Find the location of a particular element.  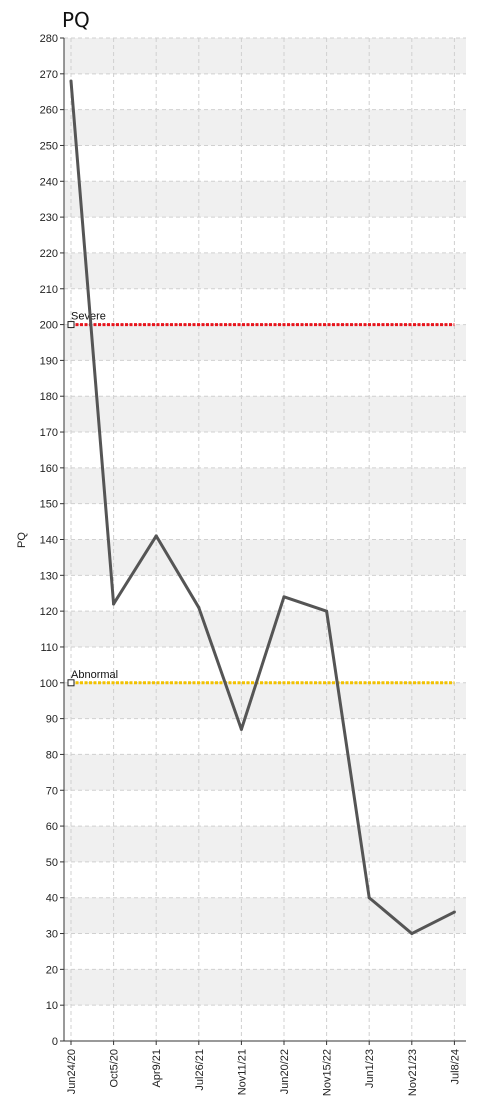

y-tick-label: 170 is located at coordinates (49, 433).